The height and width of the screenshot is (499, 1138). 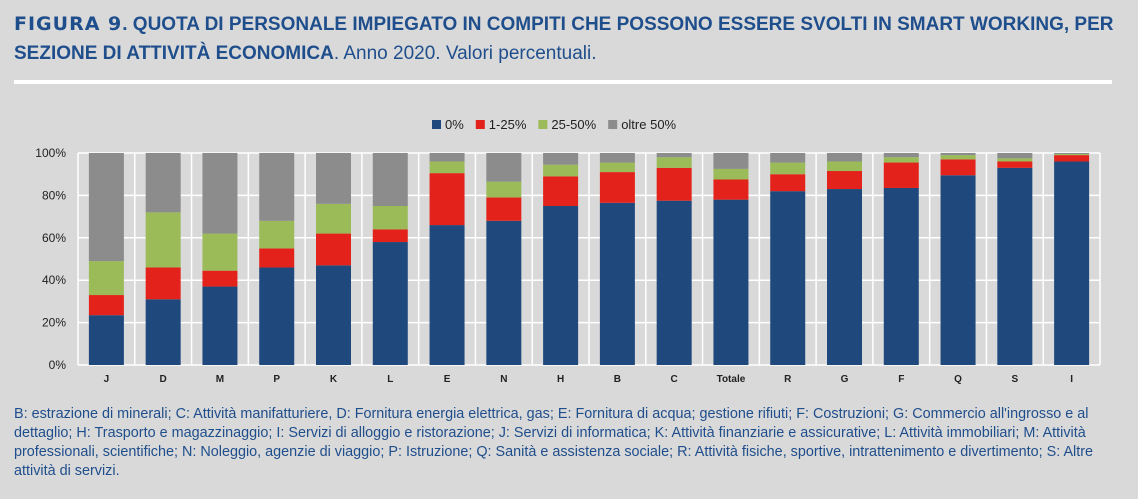 I want to click on bar-segment-D-25-50-, so click(x=163, y=240).